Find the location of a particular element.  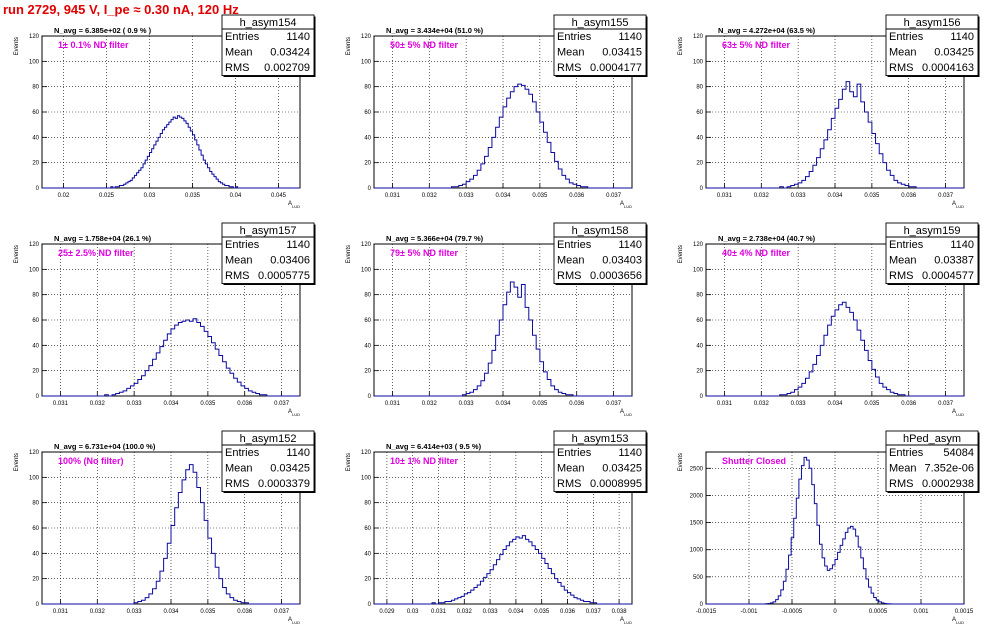

stats-title: h_asym155 is located at coordinates (600, 23).